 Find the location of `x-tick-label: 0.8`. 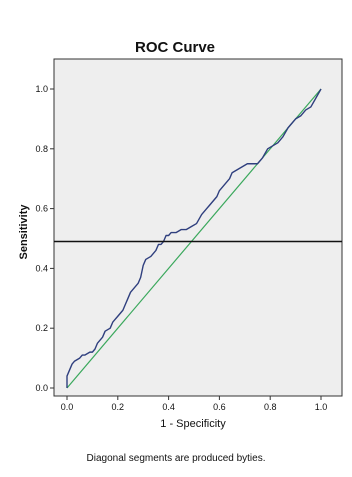

x-tick-label: 0.8 is located at coordinates (270, 407).